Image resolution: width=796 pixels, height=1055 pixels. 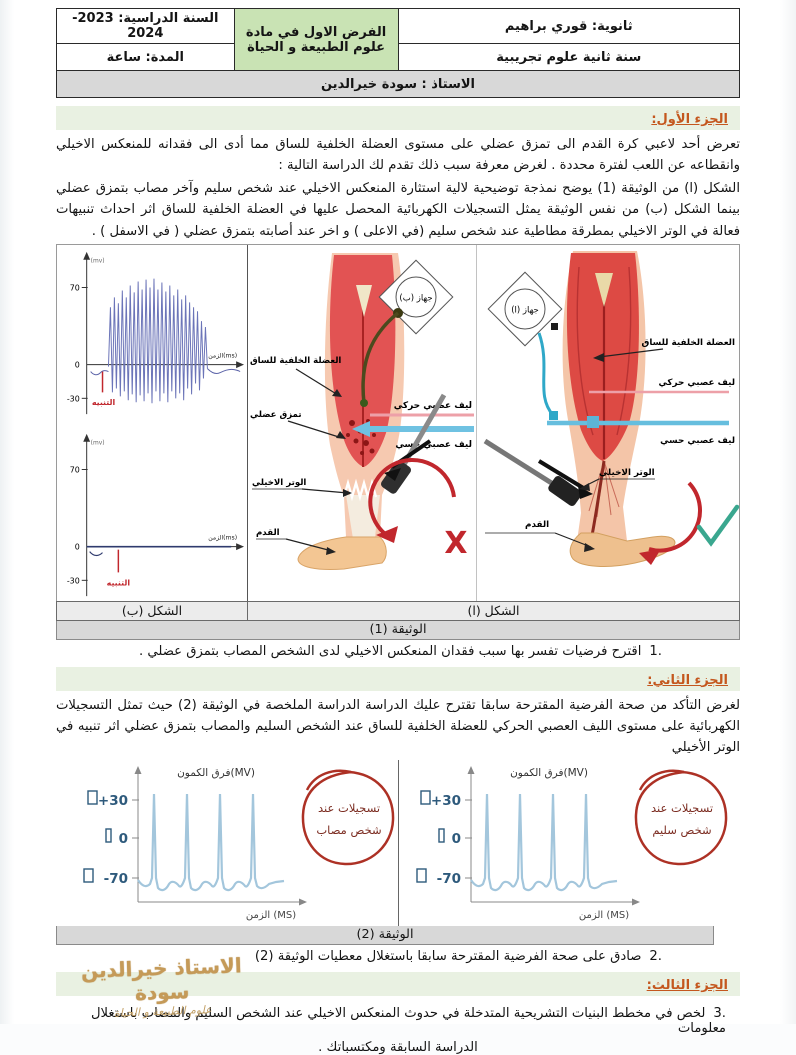 What do you see at coordinates (210, 842) in the screenshot?
I see `ap-trace` at bounding box center [210, 842].